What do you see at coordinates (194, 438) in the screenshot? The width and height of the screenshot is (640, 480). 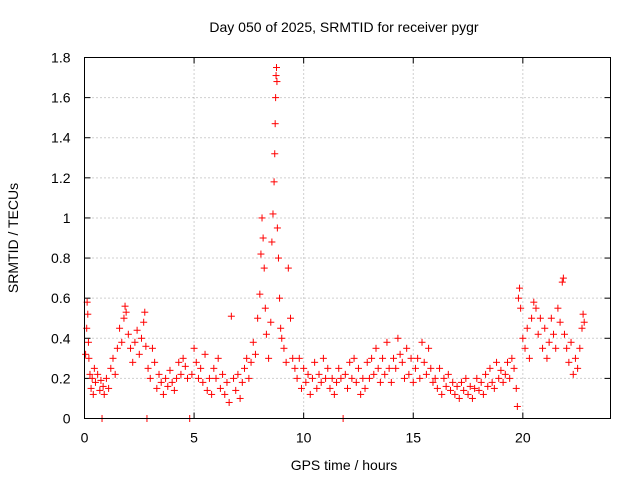 I see `x-tick-label: 5` at bounding box center [194, 438].